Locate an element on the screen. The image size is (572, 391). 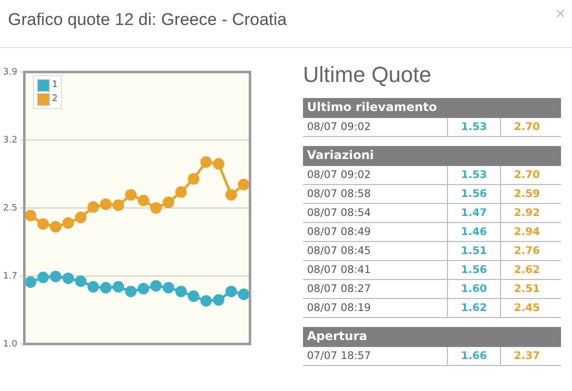
text: 2.76 is located at coordinates (526, 251).